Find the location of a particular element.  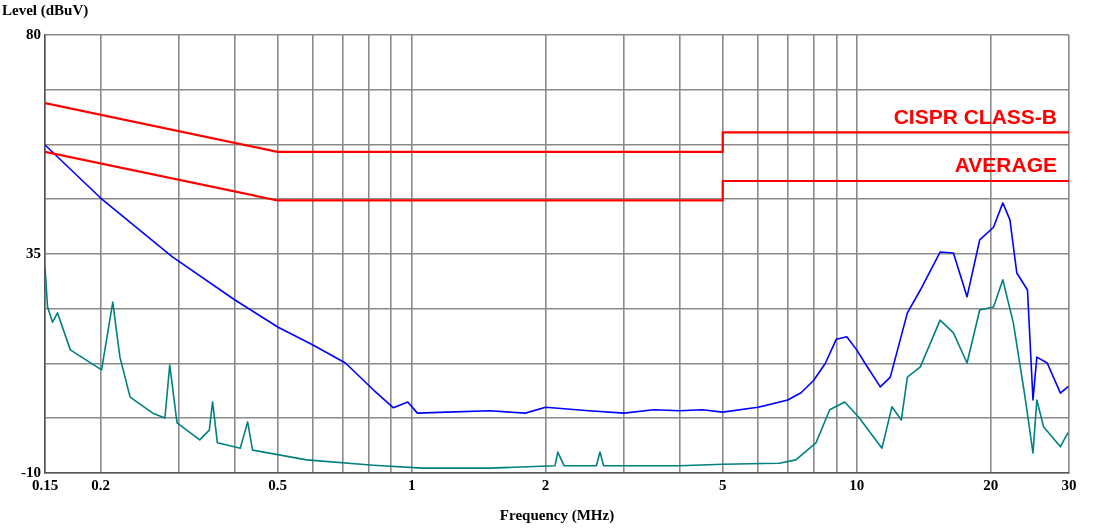

x-tick-label: 2 is located at coordinates (545, 484).